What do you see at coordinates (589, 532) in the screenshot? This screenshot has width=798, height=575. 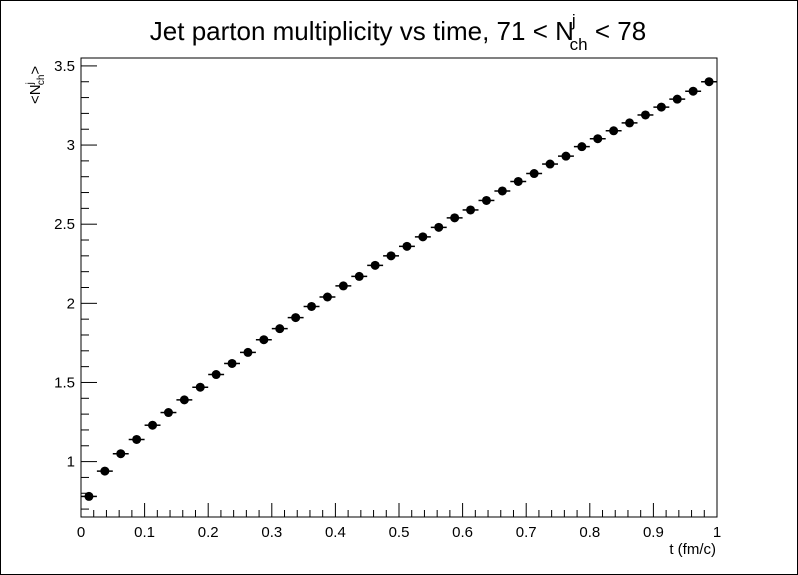 I see `x-tick-label: 0.8` at bounding box center [589, 532].